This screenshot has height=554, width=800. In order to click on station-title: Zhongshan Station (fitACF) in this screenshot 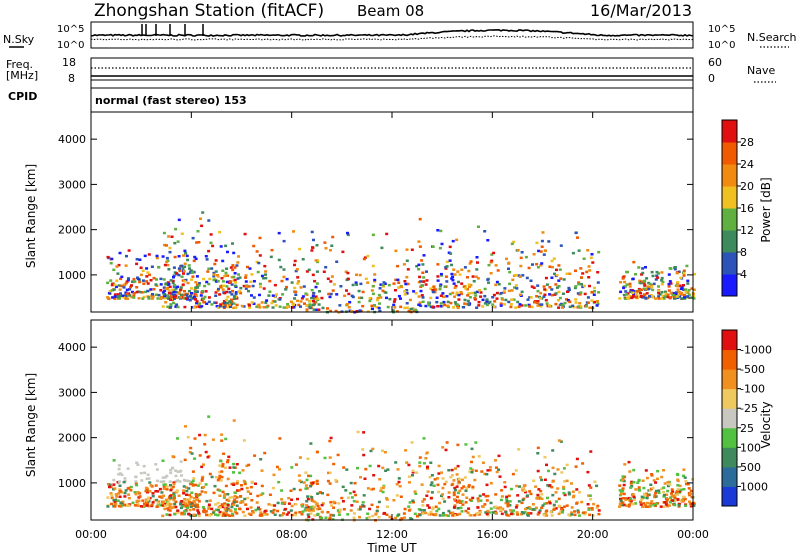, I will do `click(209, 11)`.